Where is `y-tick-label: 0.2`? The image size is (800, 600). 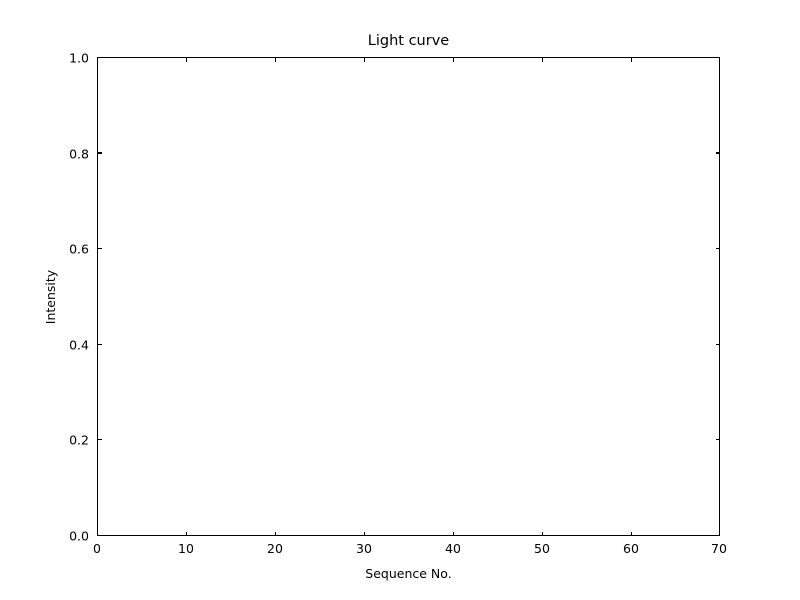 y-tick-label: 0.2 is located at coordinates (79, 440).